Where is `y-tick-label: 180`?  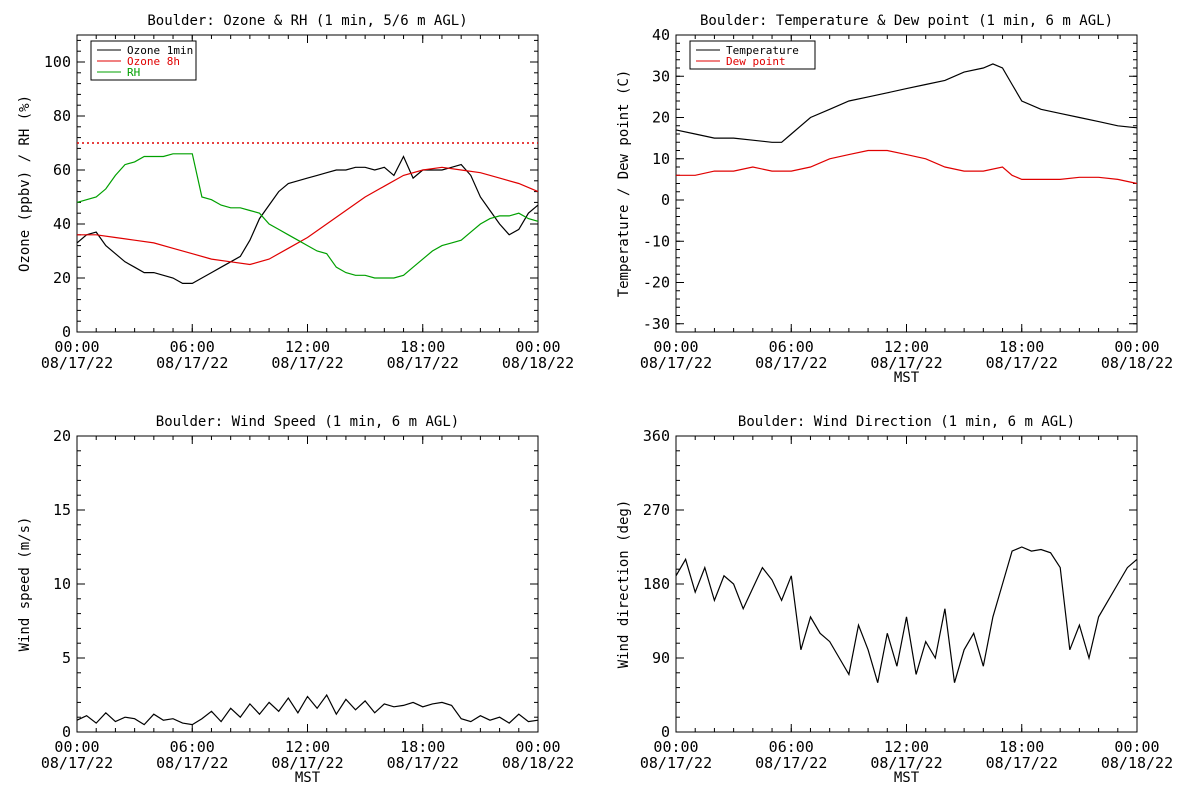
y-tick-label: 180 is located at coordinates (656, 584).